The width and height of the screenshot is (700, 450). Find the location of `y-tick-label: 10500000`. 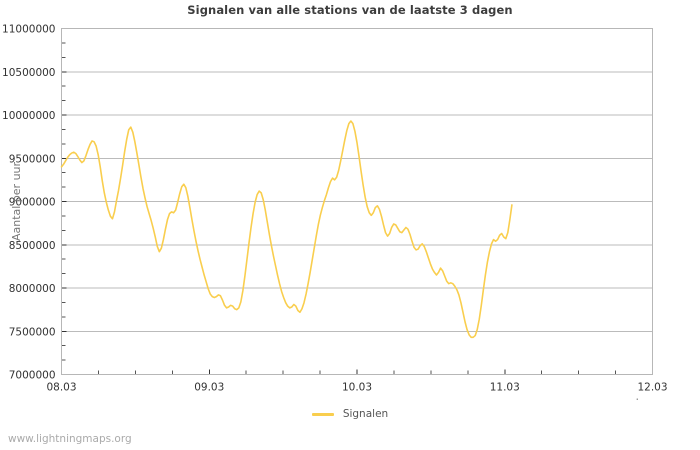

y-tick-label: 10500000 is located at coordinates (28, 73).